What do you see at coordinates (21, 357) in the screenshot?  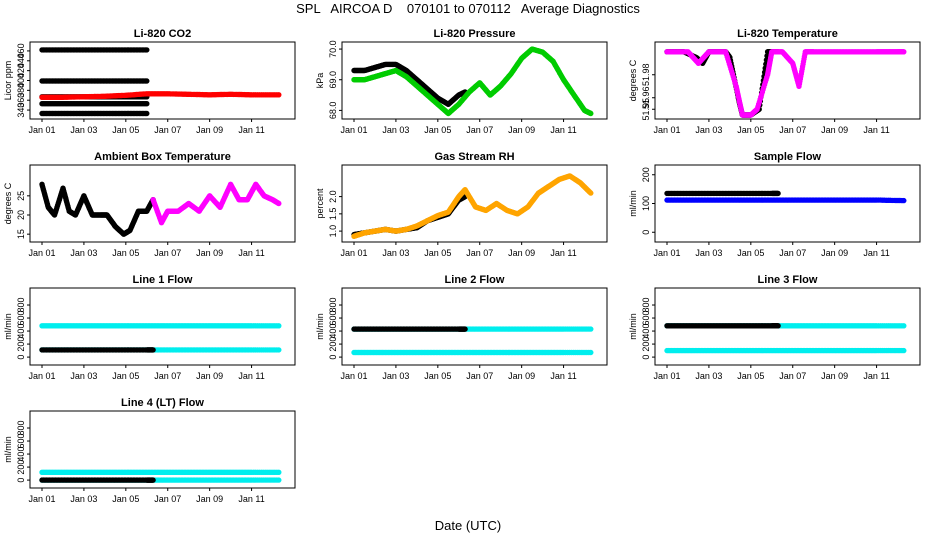 I see `y-tick-label: 0` at bounding box center [21, 357].